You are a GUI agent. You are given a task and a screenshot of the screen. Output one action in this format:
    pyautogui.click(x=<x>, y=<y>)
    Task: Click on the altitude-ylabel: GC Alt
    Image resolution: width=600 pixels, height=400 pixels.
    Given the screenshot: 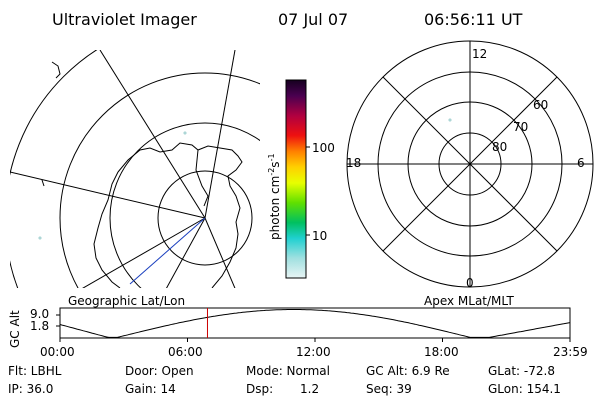 What is the action you would take?
    pyautogui.click(x=15, y=329)
    